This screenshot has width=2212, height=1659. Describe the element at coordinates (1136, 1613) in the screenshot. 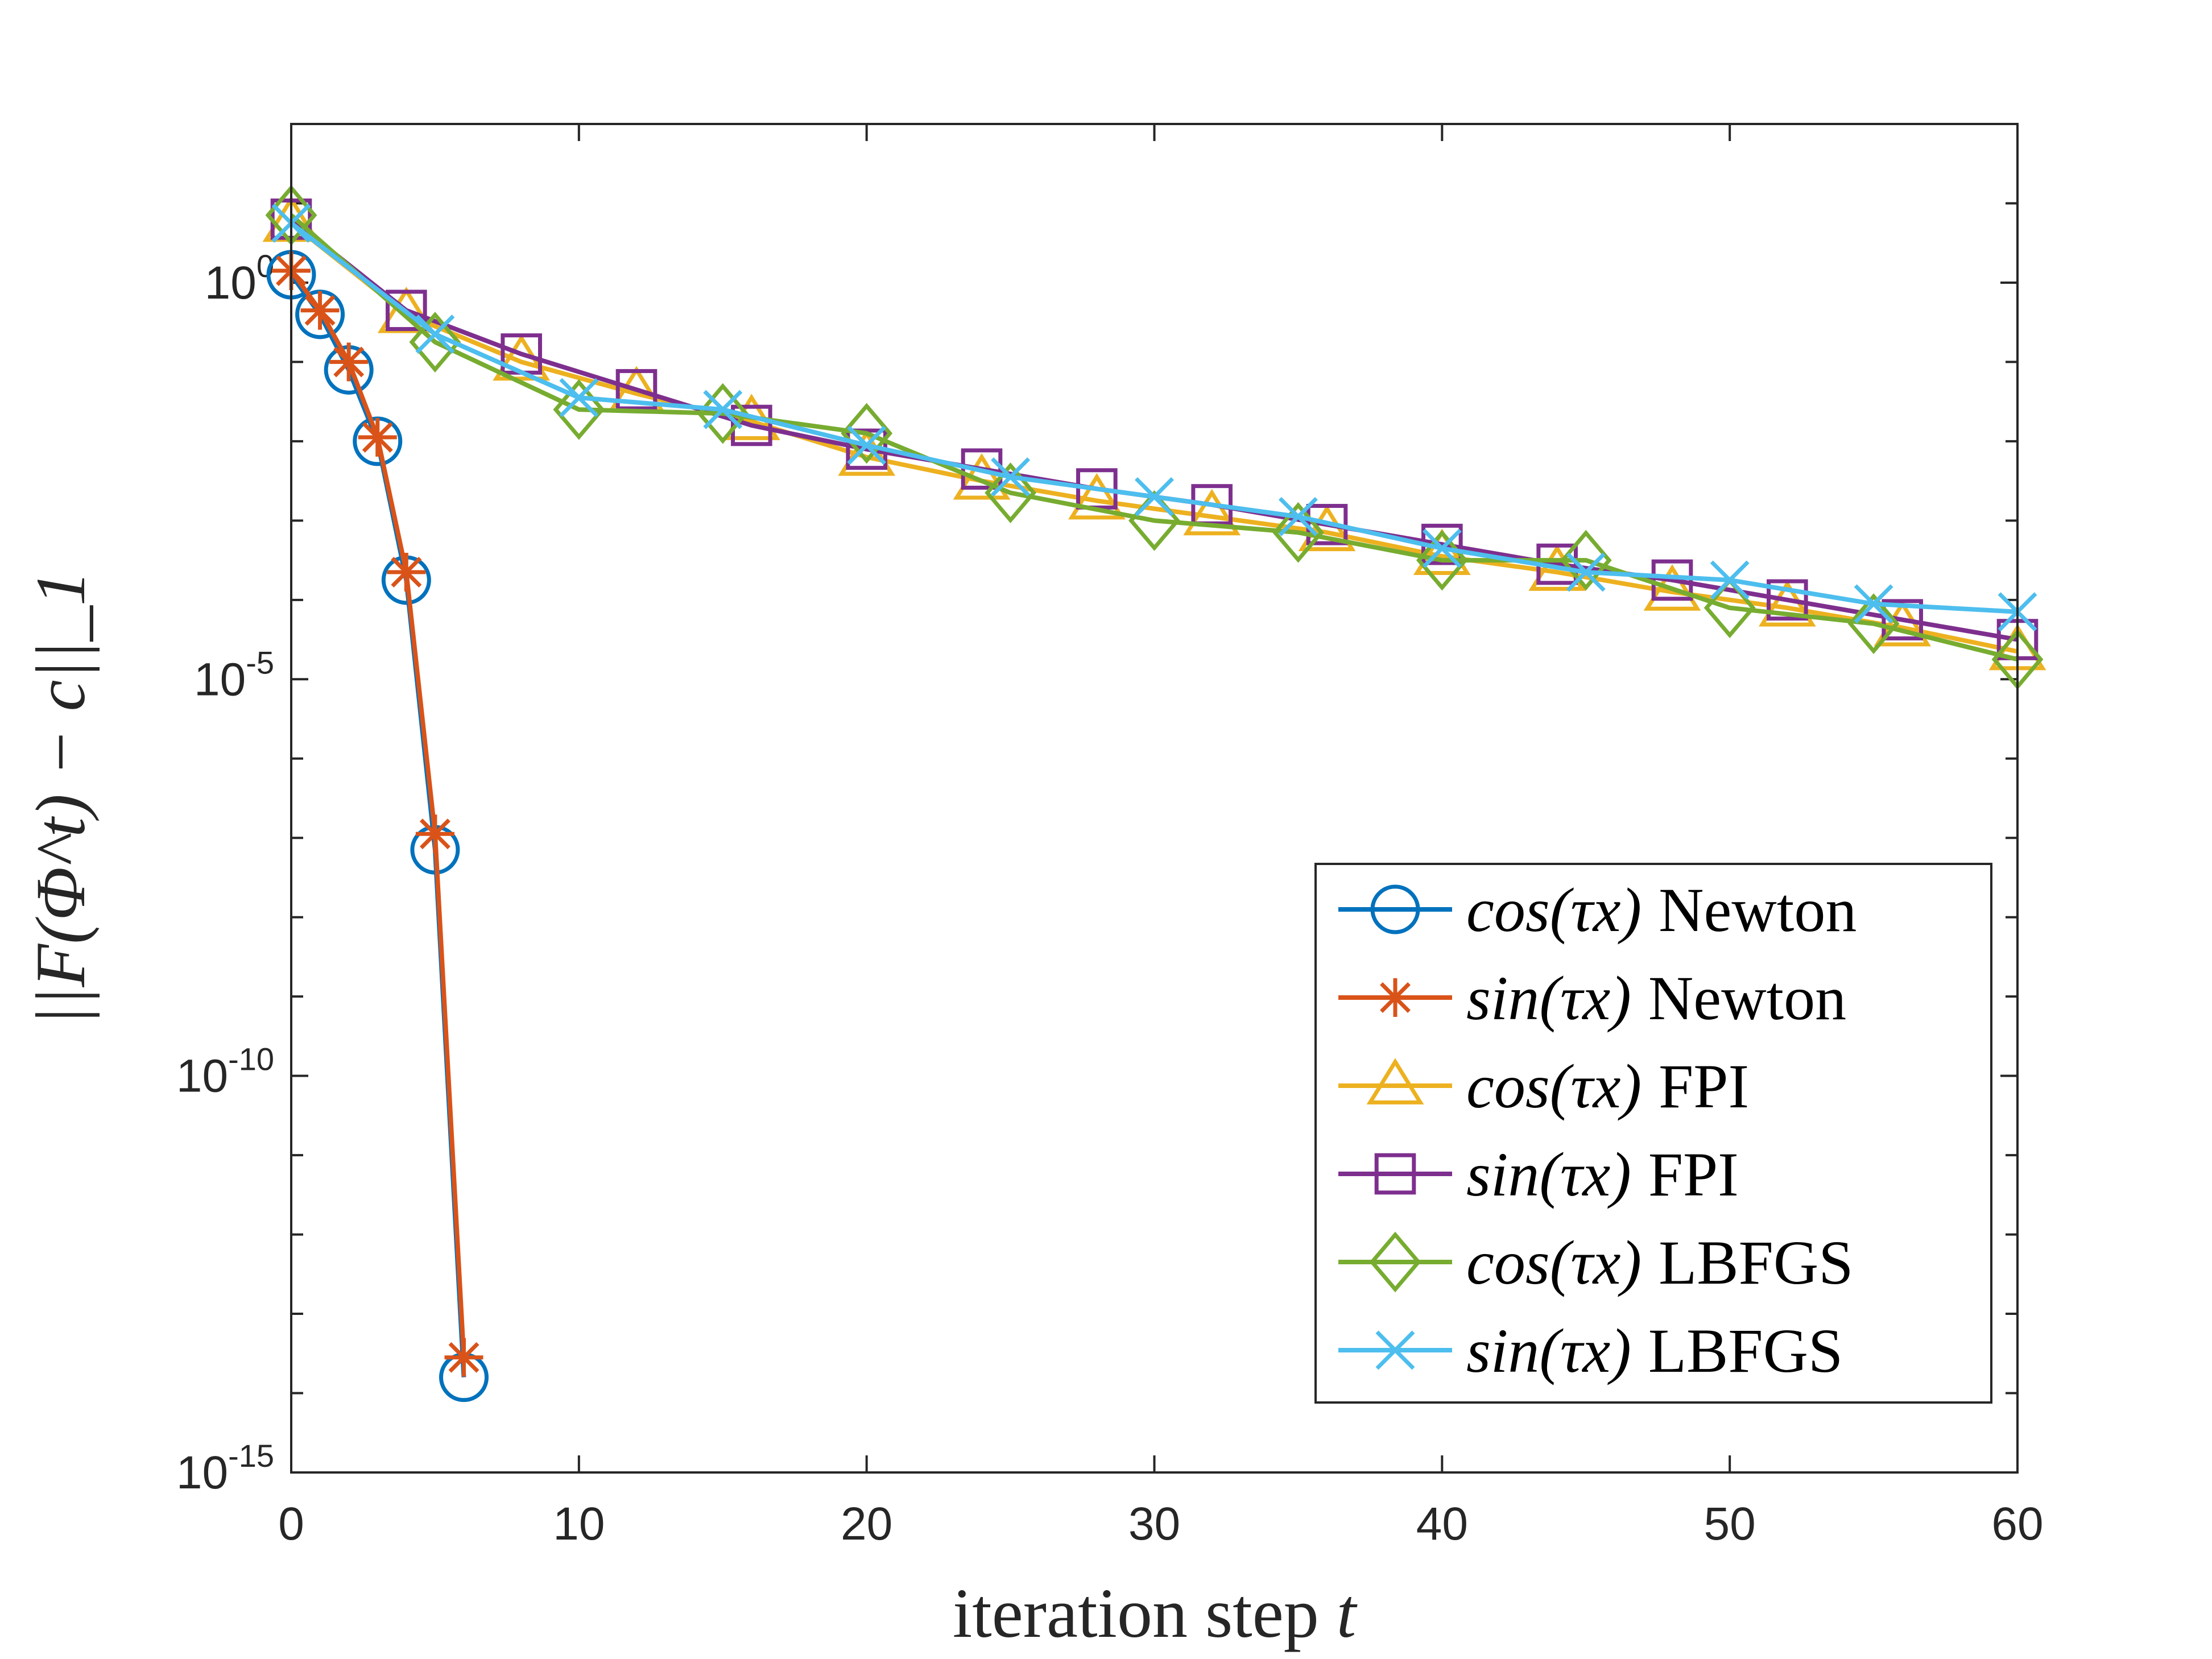

I see `x-axis-title-text: iteration step` at that location.